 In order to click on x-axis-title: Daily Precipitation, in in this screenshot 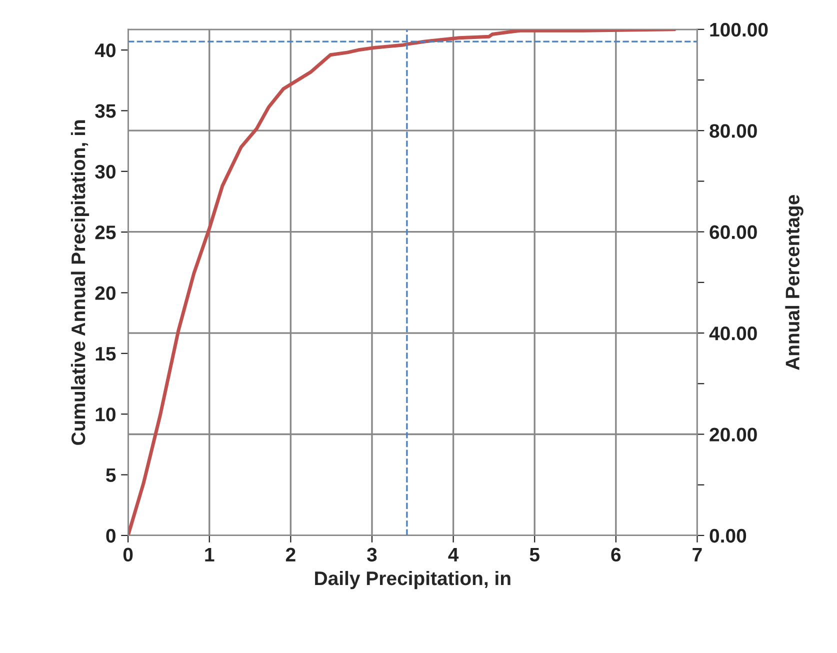, I will do `click(412, 580)`.